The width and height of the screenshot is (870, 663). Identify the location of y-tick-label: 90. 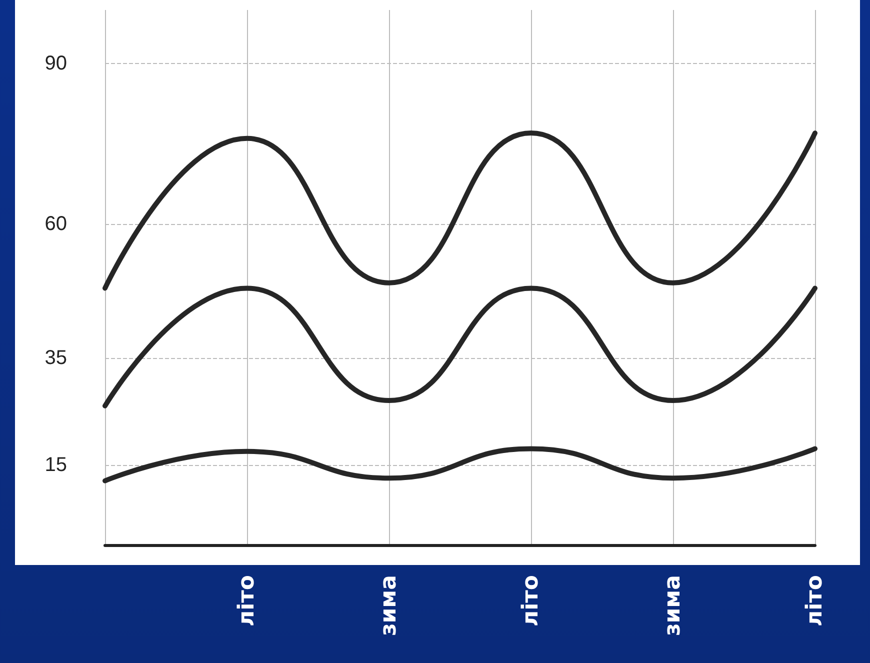
(55, 63).